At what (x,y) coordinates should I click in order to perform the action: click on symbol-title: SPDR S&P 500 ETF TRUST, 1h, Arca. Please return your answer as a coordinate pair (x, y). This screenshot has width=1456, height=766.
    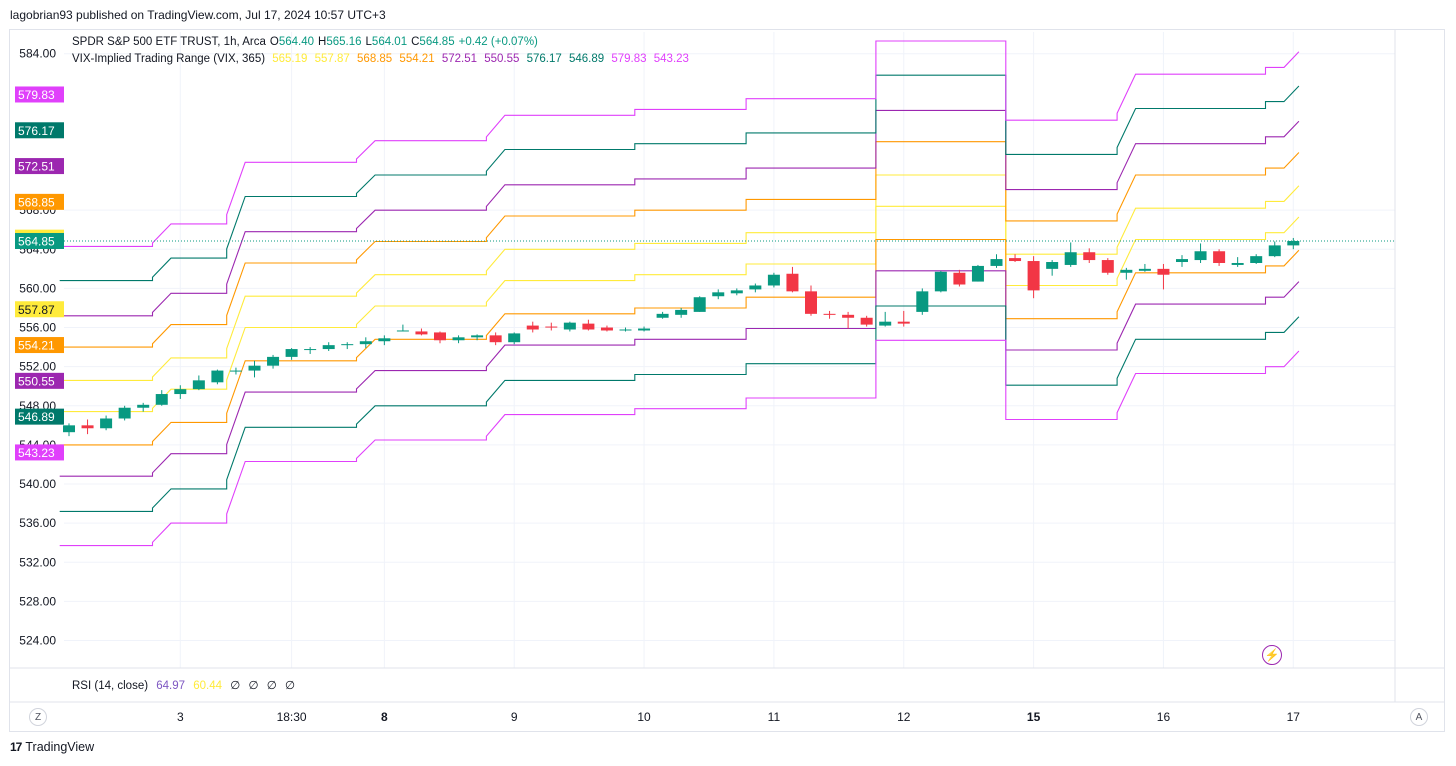
    Looking at the image, I should click on (169, 42).